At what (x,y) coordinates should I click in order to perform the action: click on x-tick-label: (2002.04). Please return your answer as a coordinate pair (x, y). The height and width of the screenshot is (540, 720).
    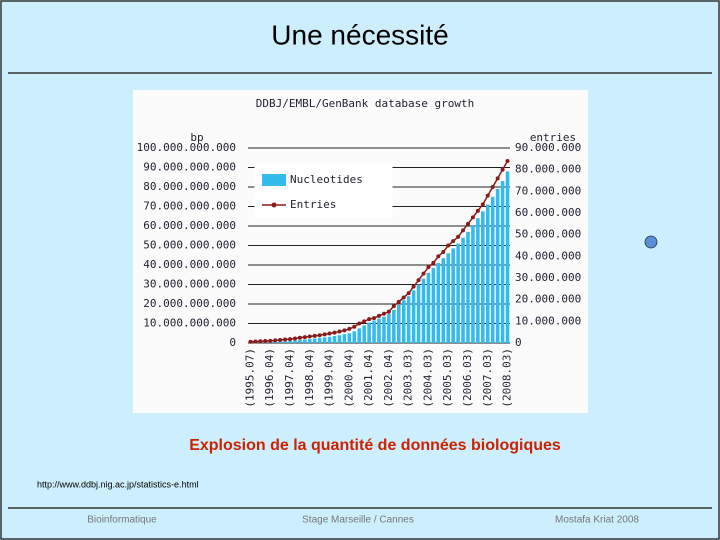
    Looking at the image, I should click on (388, 378).